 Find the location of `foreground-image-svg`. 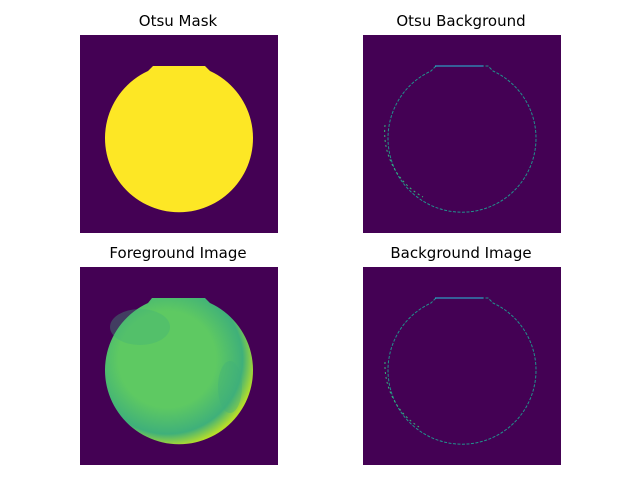

foreground-image-svg is located at coordinates (179, 366).